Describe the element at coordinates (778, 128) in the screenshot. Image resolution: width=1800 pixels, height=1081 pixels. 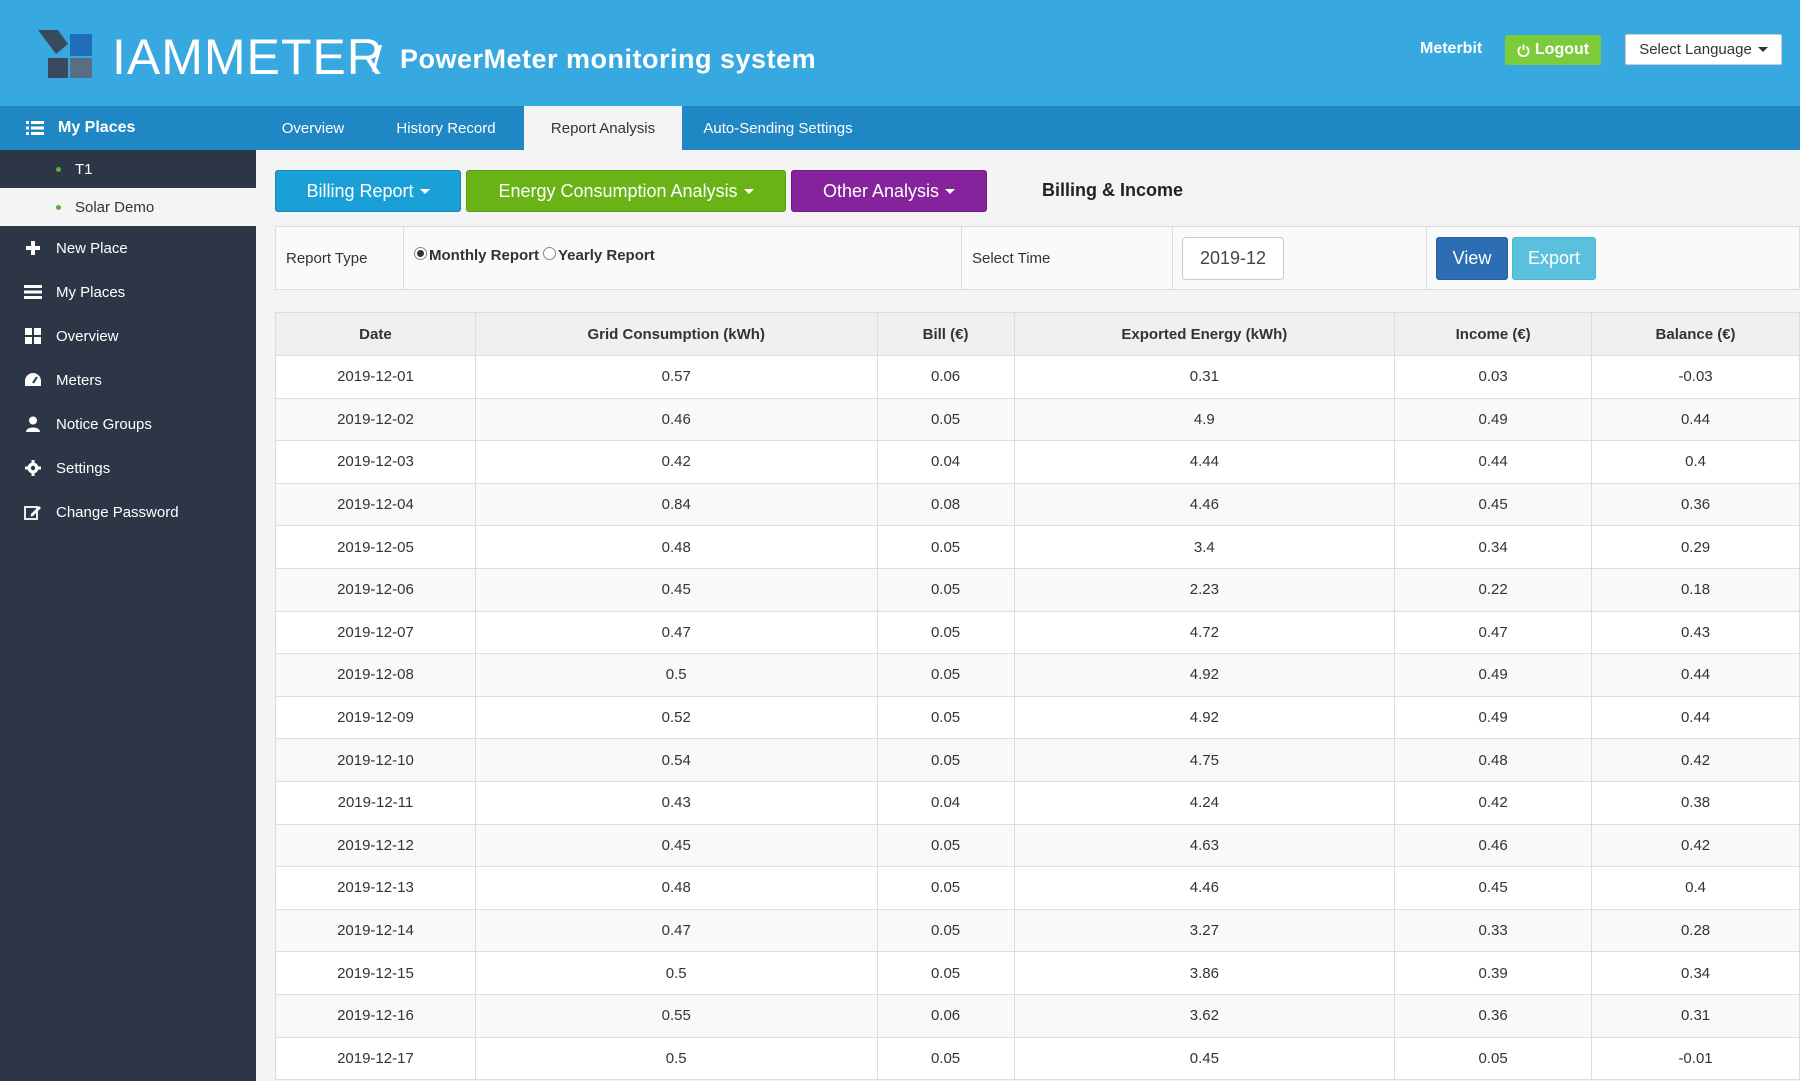
I see `tab-auto-sending-settings: Auto-Sending Settings` at that location.